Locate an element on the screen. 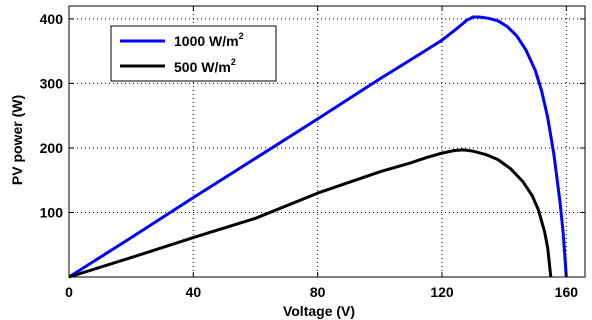 The width and height of the screenshot is (592, 320). x-axis-label: Voltage (V) is located at coordinates (319, 311).